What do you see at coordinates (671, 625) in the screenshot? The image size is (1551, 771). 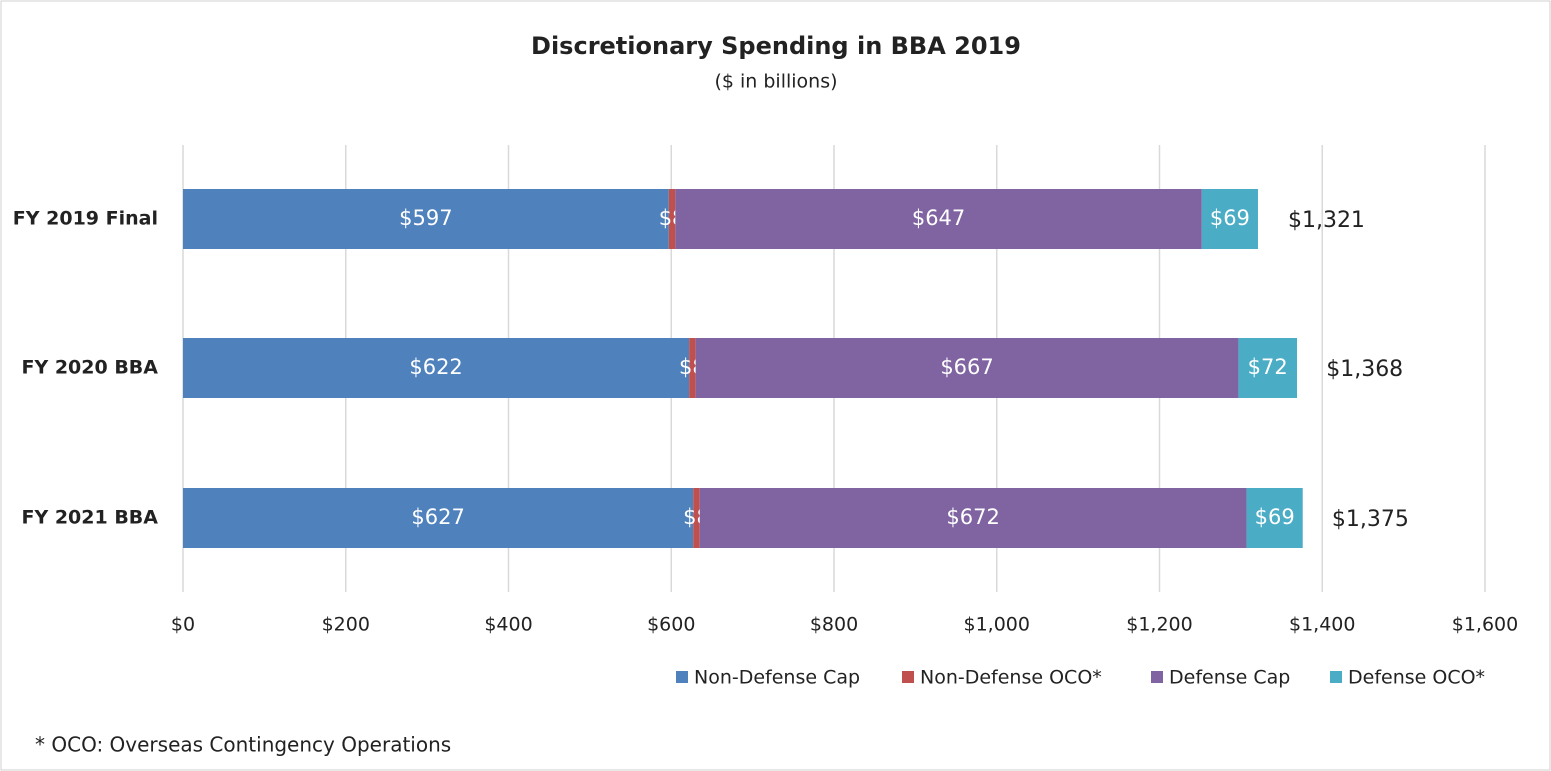 I see `x-tick-label: $600` at bounding box center [671, 625].